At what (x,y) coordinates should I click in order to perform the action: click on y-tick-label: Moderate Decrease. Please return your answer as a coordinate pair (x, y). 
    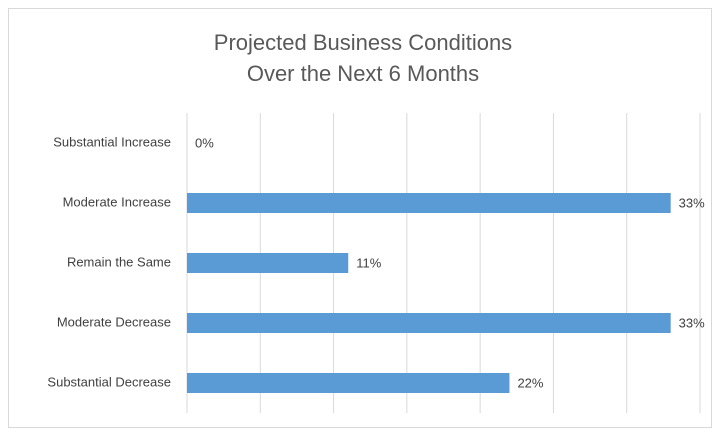
    Looking at the image, I should click on (114, 321).